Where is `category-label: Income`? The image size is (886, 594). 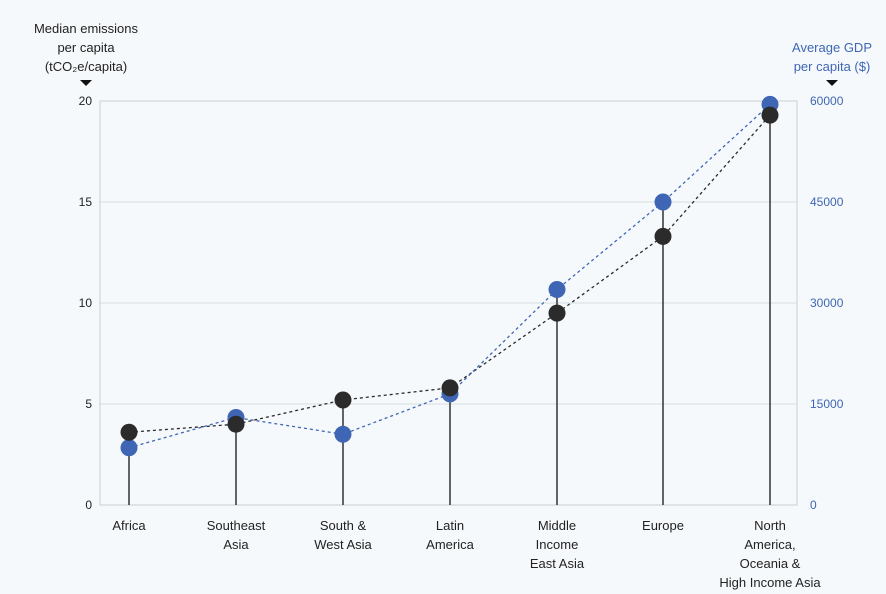
category-label: Income is located at coordinates (557, 544).